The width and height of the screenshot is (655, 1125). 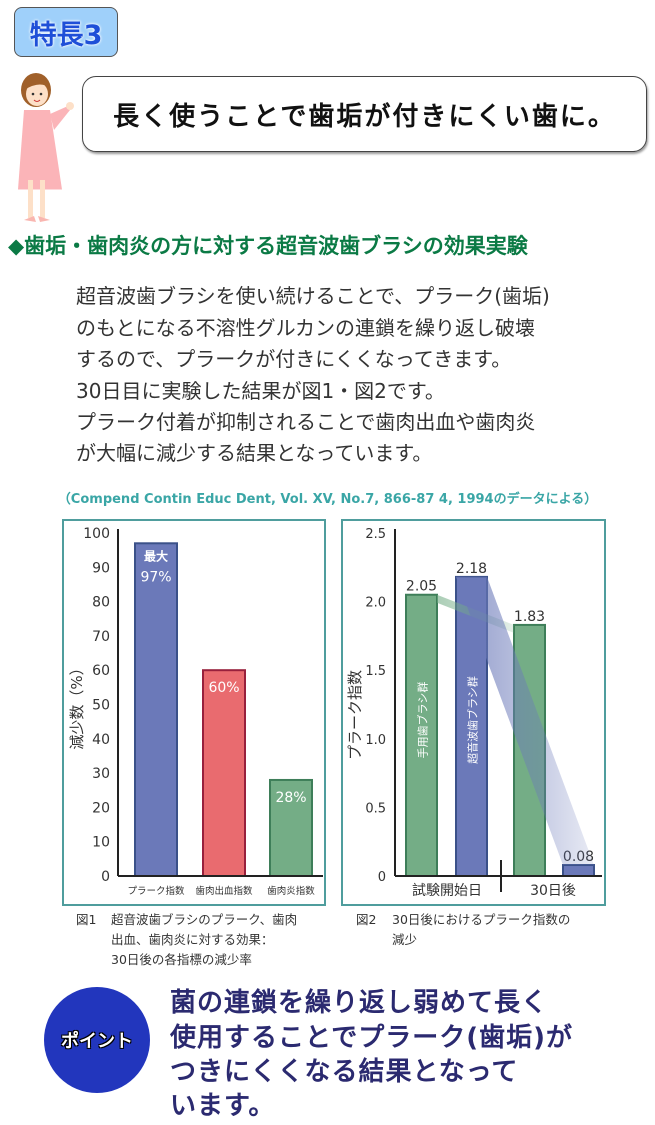 I want to click on annotation: 最大, so click(x=156, y=555).